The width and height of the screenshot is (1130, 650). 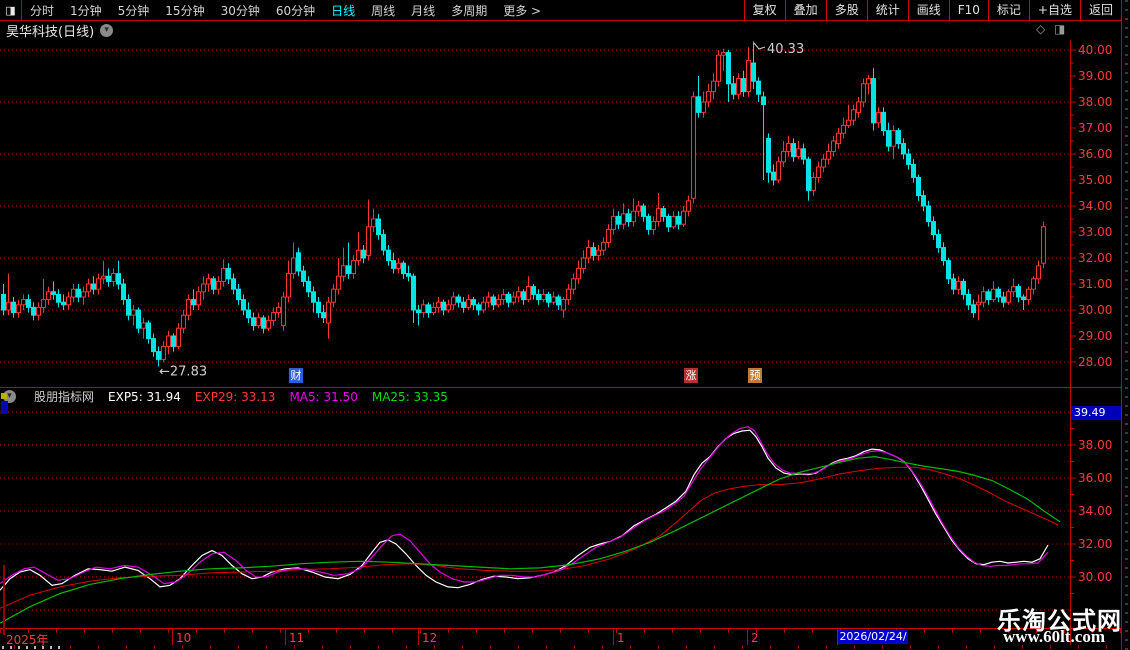 I want to click on exp5-value-label: EXP5: 31.94, so click(x=144, y=396).